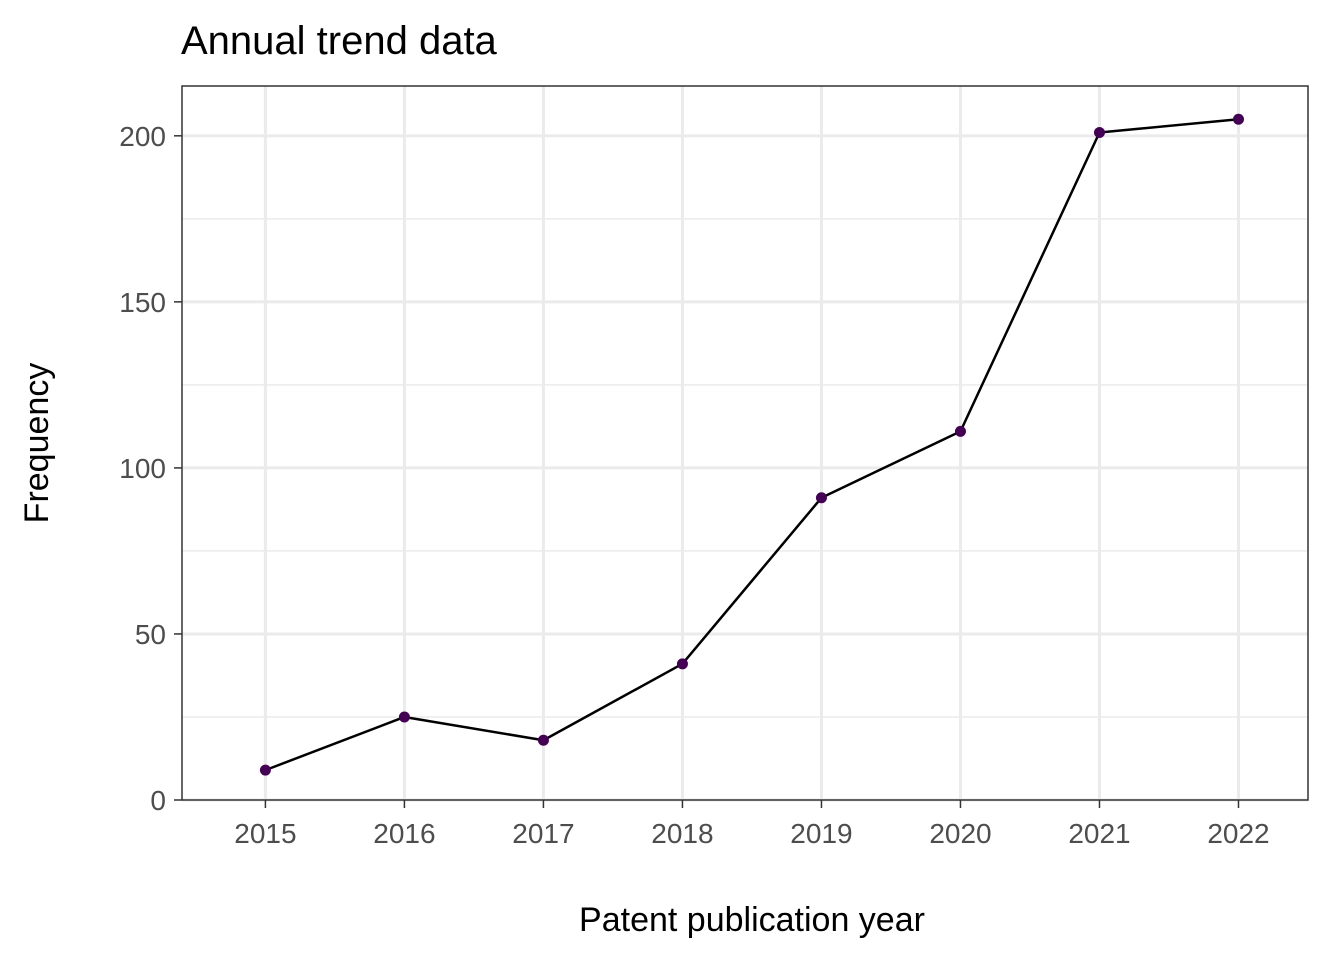 Image resolution: width=1344 pixels, height=960 pixels. What do you see at coordinates (752, 920) in the screenshot?
I see `x-axis-title: Patent publication year` at bounding box center [752, 920].